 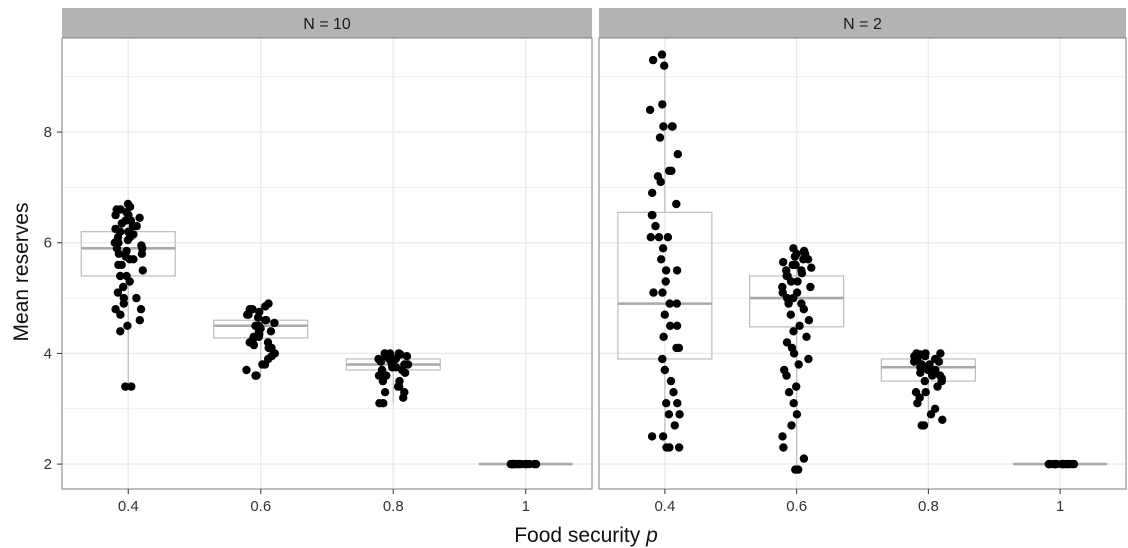 What do you see at coordinates (128, 295) in the screenshot?
I see `points-0.4` at bounding box center [128, 295].